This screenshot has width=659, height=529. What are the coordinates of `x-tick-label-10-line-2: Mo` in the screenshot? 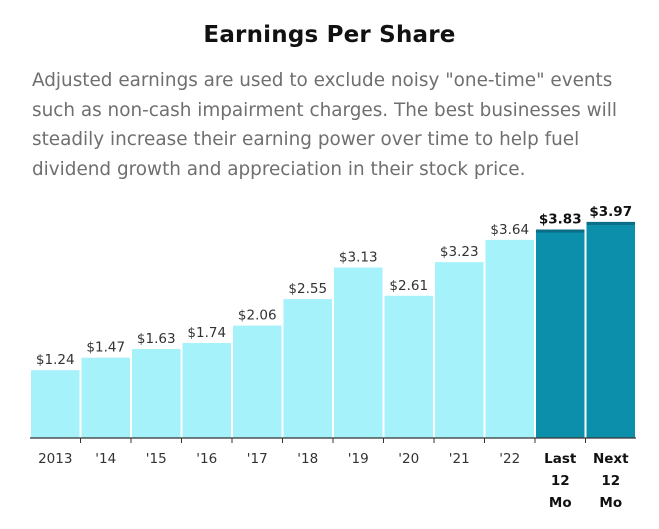 It's located at (560, 503).